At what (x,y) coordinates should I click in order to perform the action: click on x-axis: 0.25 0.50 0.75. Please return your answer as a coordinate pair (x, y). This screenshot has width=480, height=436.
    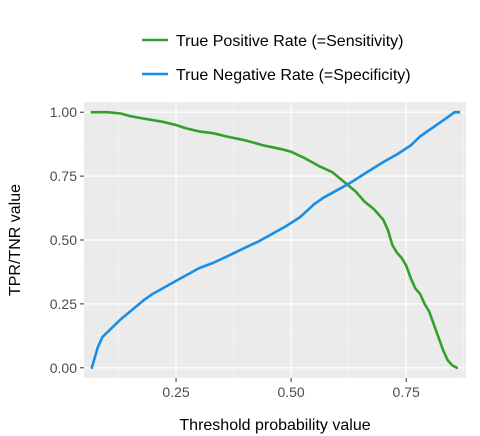
    Looking at the image, I should click on (291, 389).